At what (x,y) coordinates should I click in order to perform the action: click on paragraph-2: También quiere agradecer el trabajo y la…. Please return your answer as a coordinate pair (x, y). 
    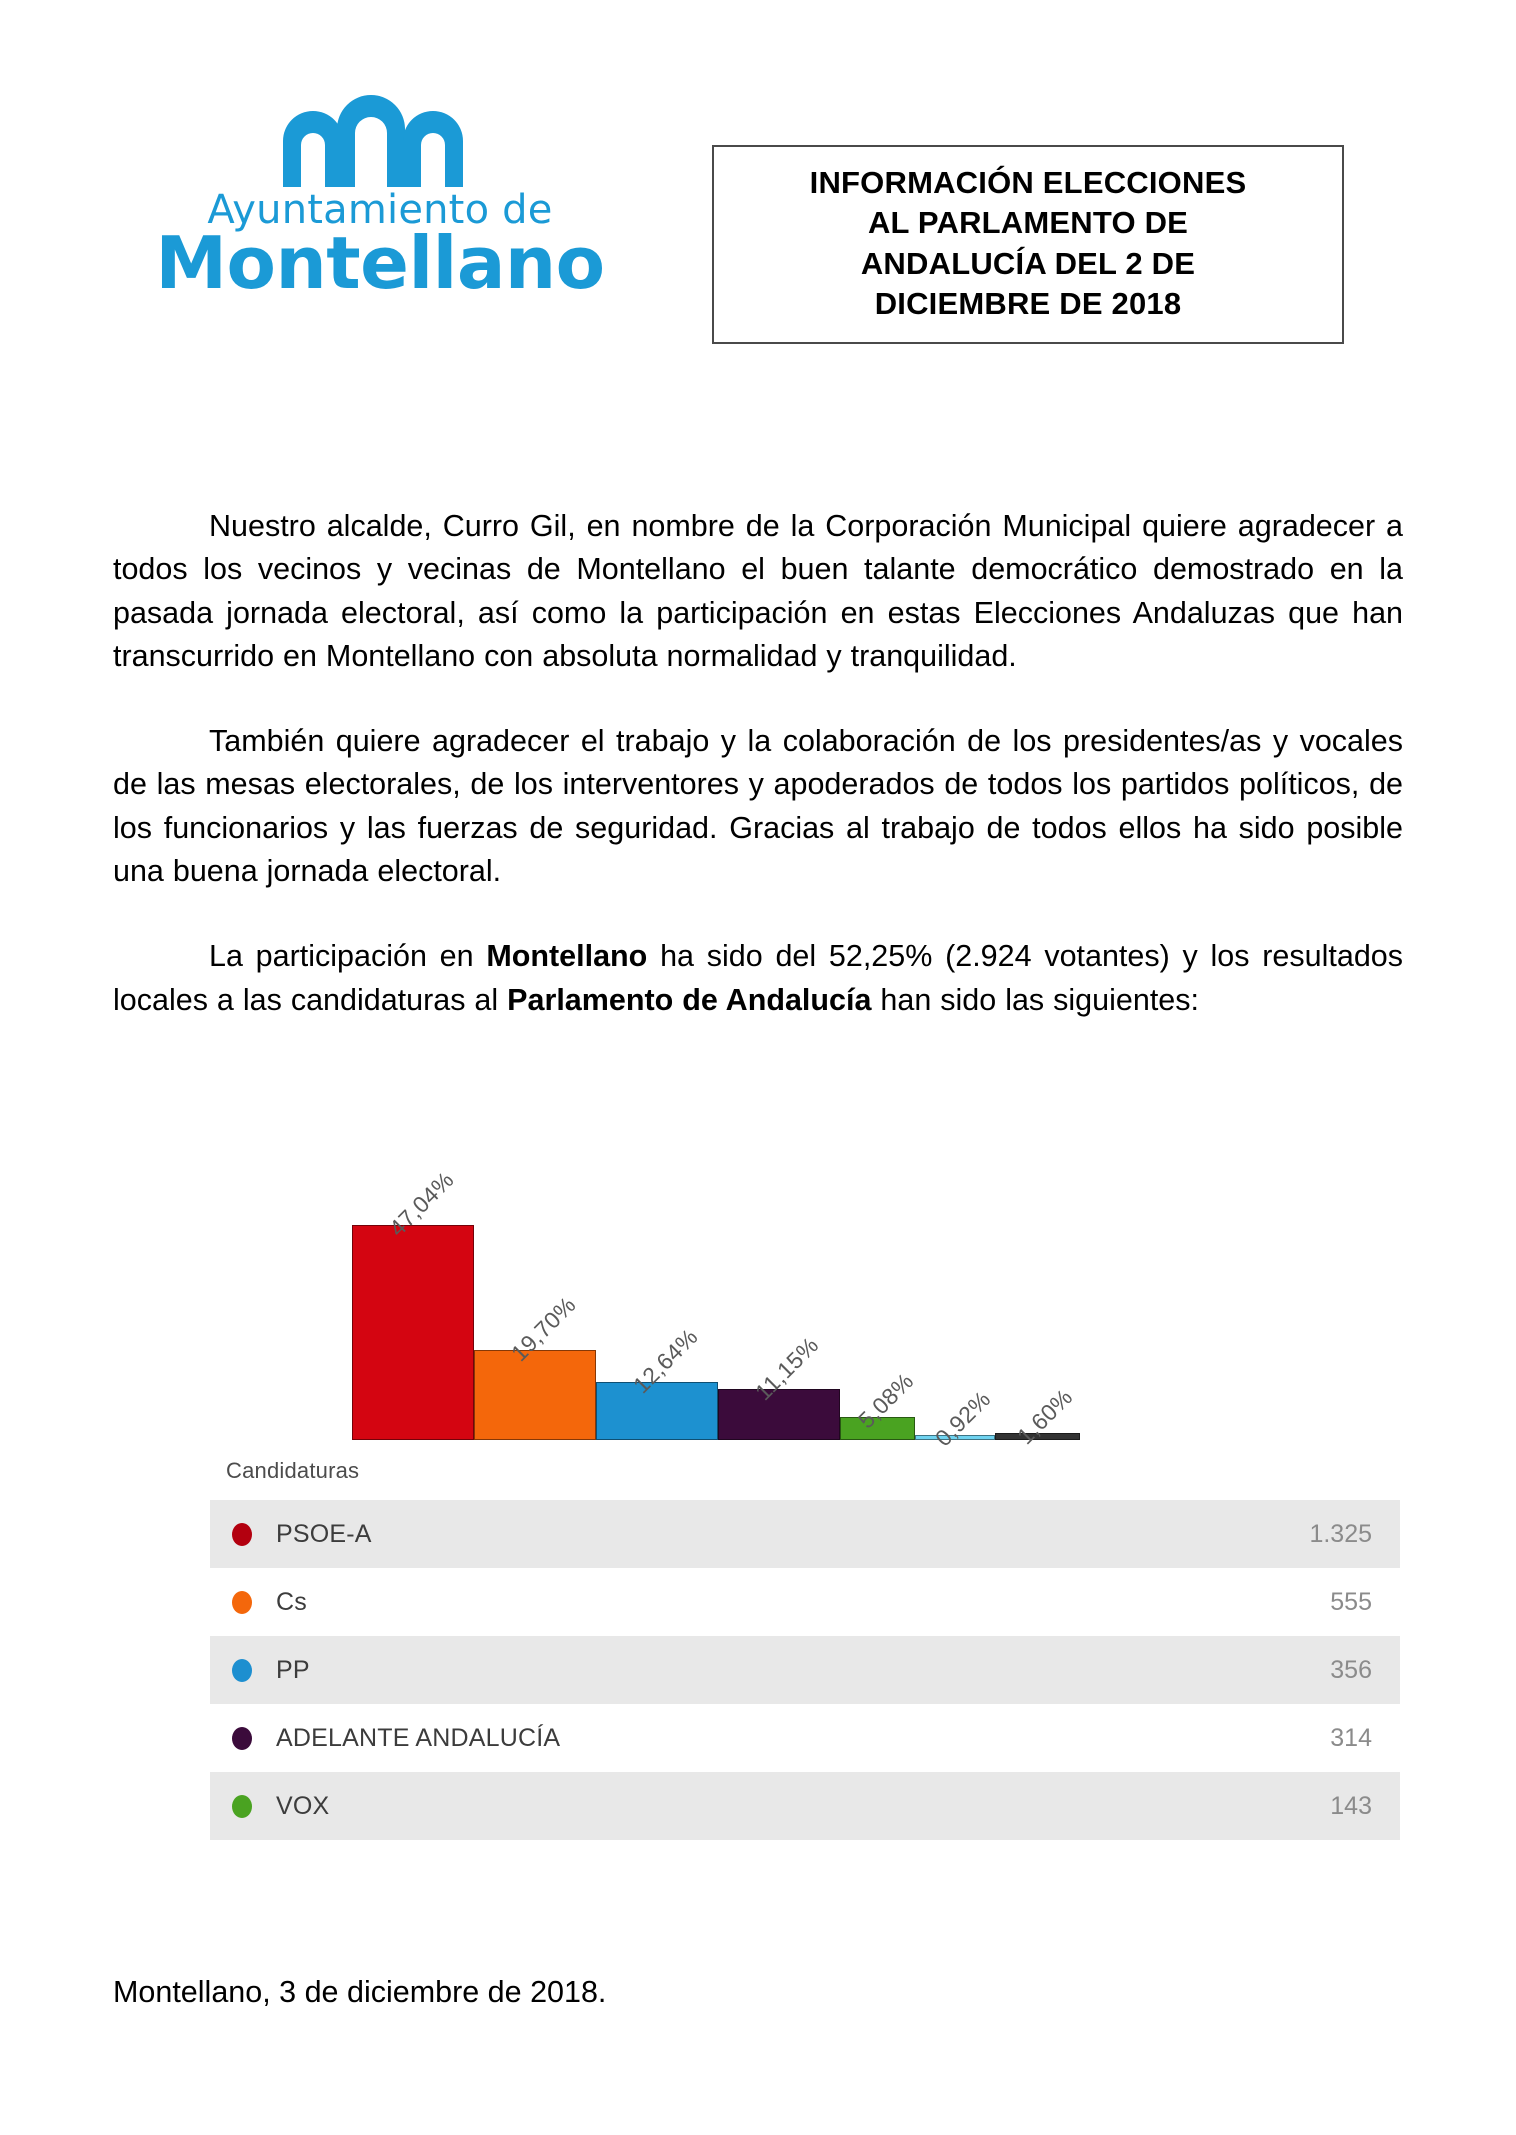
    Looking at the image, I should click on (758, 806).